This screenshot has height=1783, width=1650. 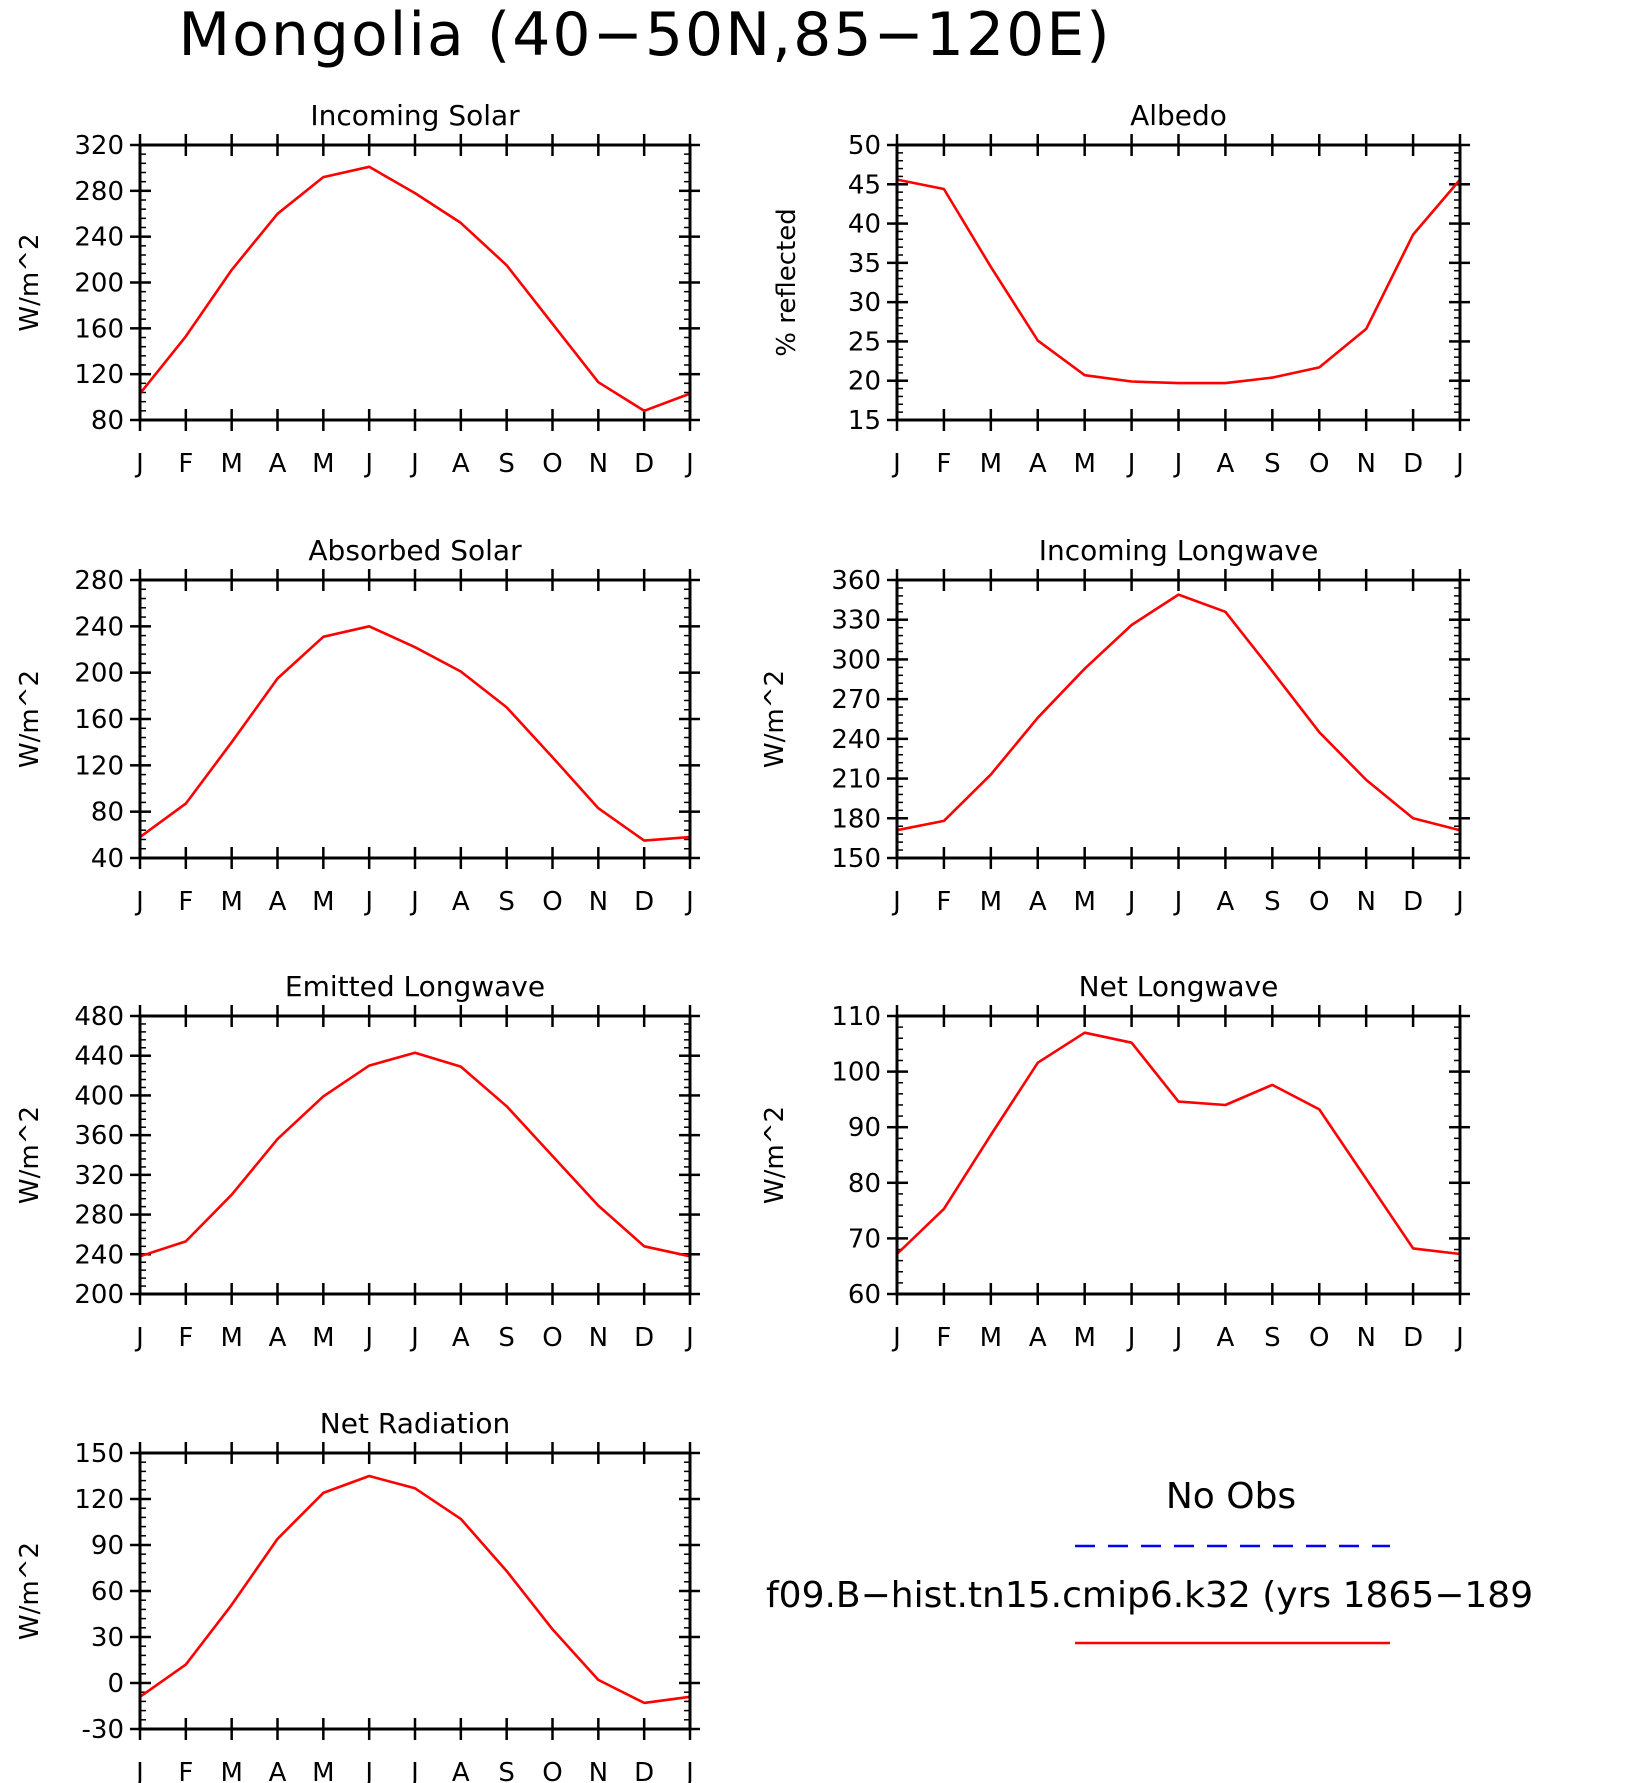 What do you see at coordinates (30, 282) in the screenshot?
I see `incoming-solar-ylabel: W/m^2` at bounding box center [30, 282].